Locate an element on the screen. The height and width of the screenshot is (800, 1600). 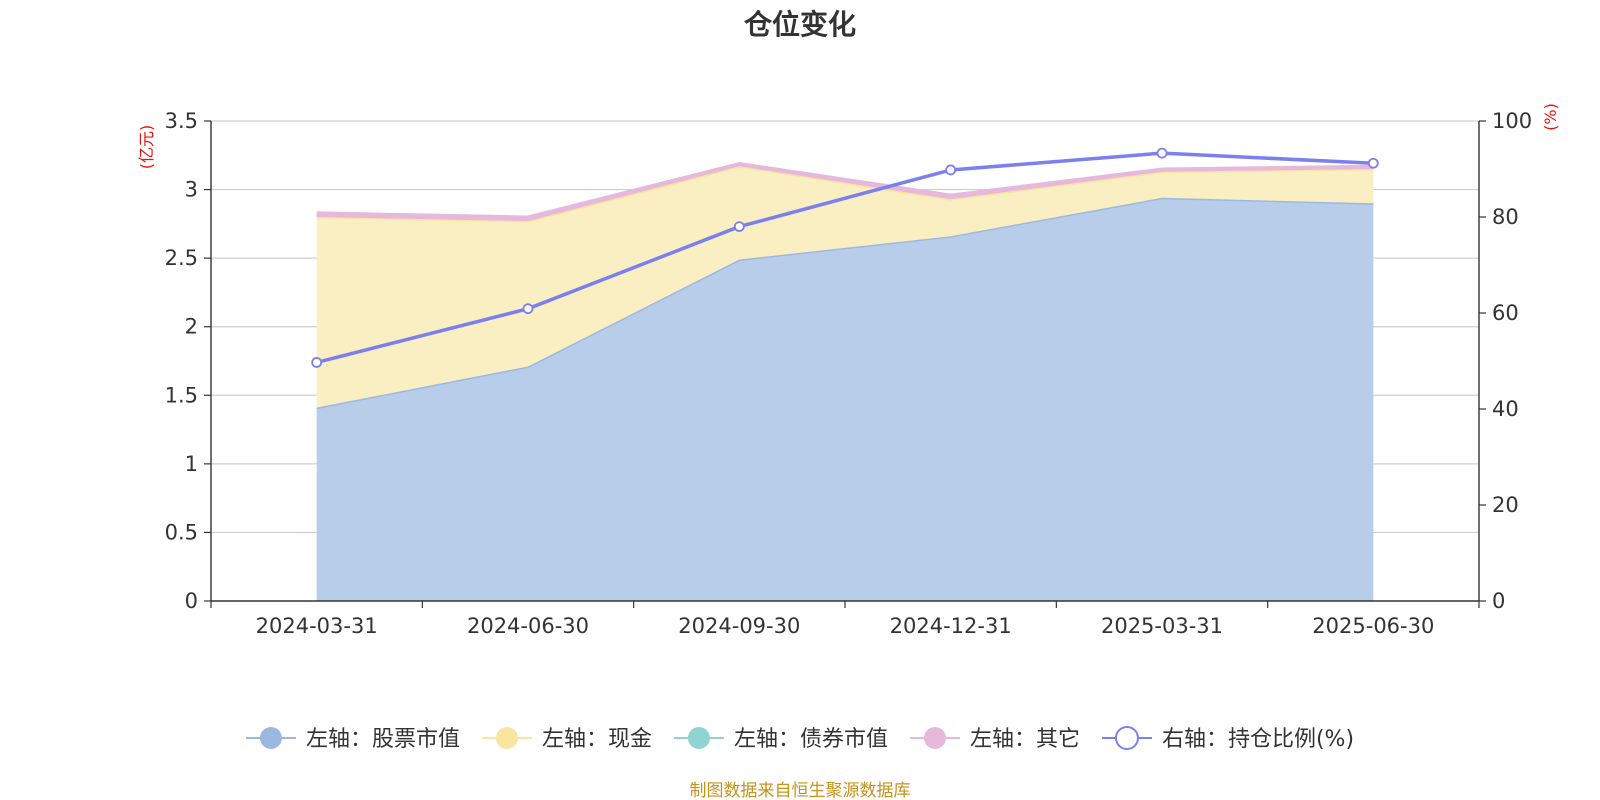
left-axis-tick-label: 3.5 is located at coordinates (181, 121).